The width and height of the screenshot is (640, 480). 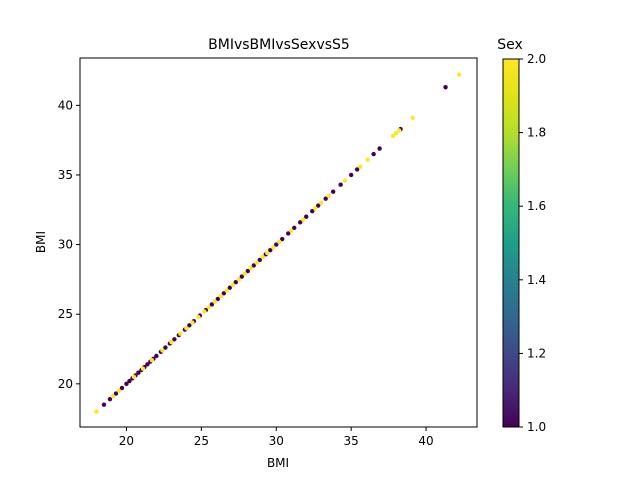 I want to click on colorbar-label: Sex, so click(x=510, y=45).